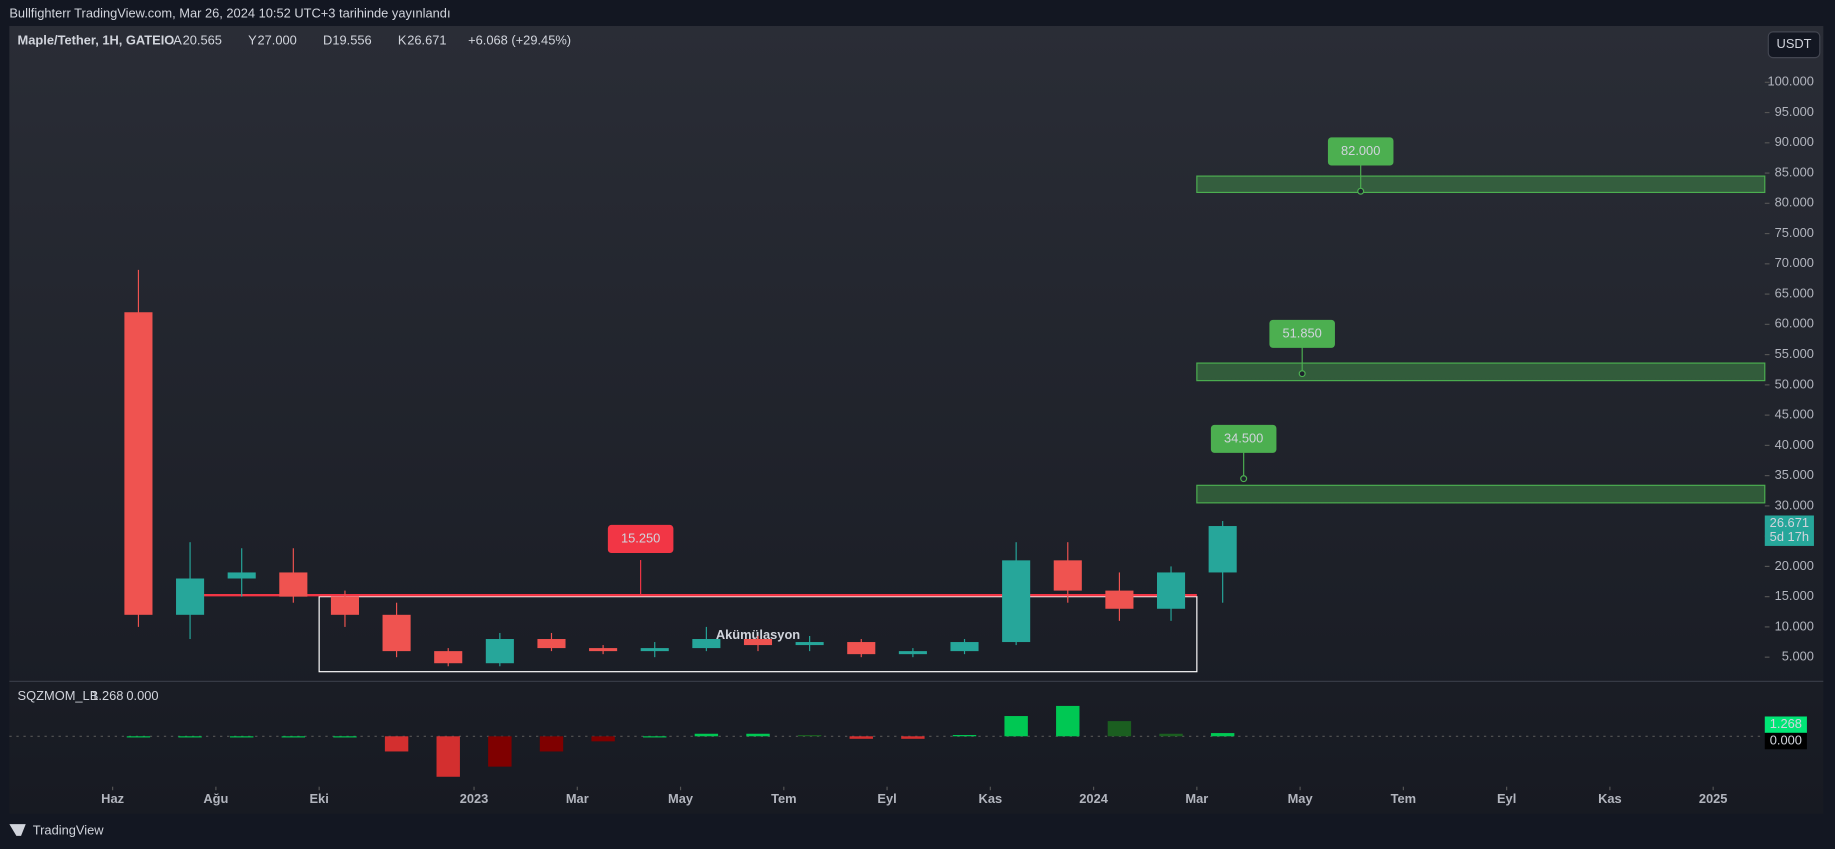 The image size is (1835, 849). Describe the element at coordinates (1798, 656) in the screenshot. I see `y-tick-label: 5.000` at that location.